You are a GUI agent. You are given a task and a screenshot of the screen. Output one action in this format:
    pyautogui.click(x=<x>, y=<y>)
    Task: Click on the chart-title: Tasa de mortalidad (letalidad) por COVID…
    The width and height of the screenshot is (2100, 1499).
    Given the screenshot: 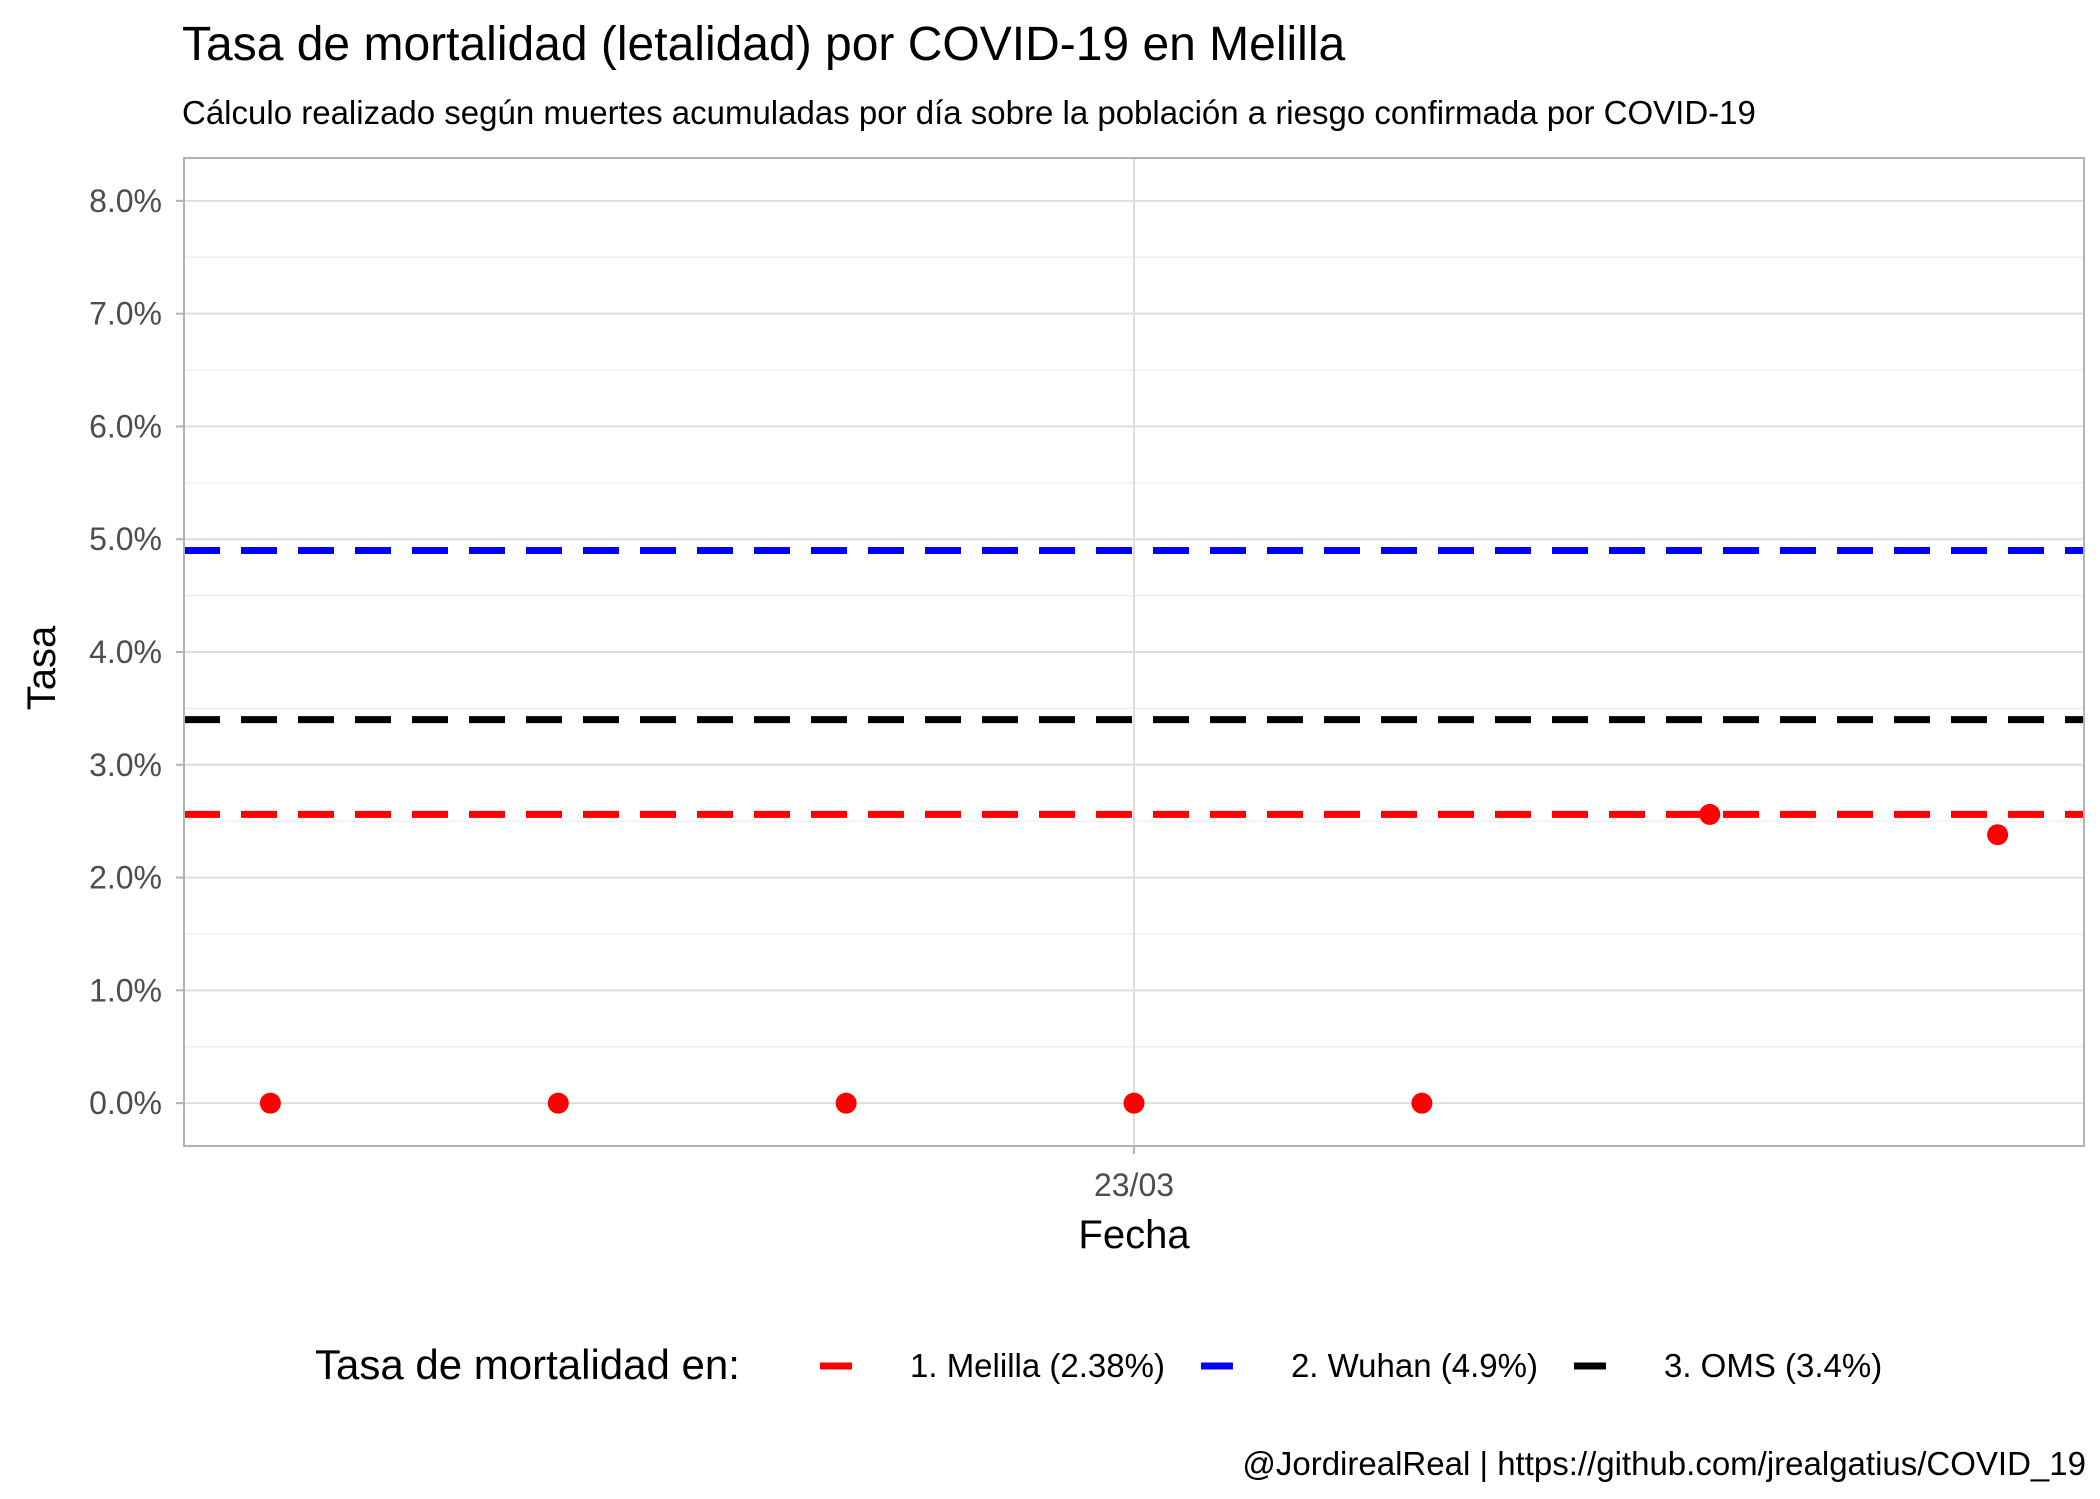 What is the action you would take?
    pyautogui.click(x=764, y=44)
    